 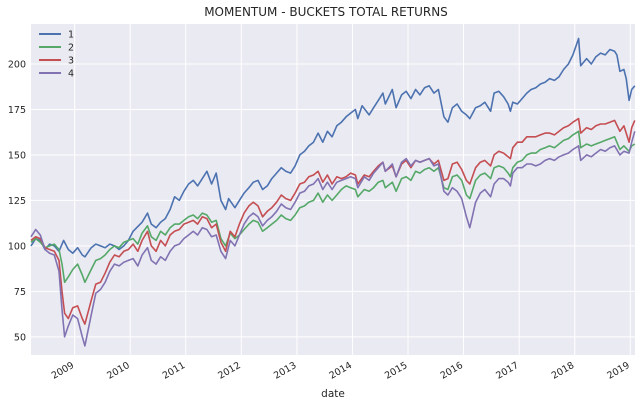 What do you see at coordinates (17, 155) in the screenshot?
I see `y-tick-label: 150` at bounding box center [17, 155].